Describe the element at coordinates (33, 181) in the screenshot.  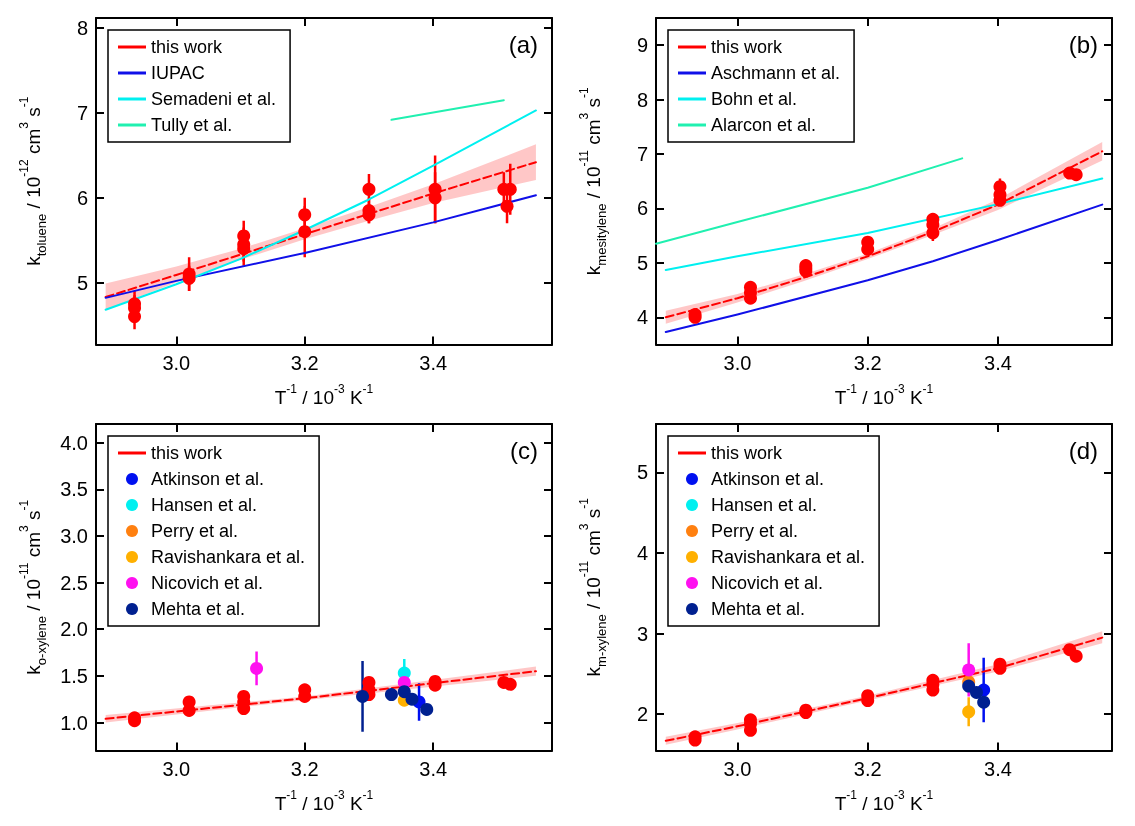
I see `y-axis-title: ktoluene / 10-12 cm3 s-1` at that location.